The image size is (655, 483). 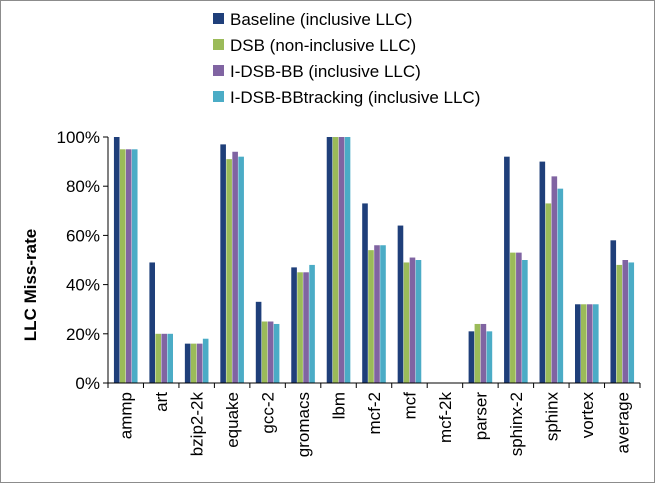 What do you see at coordinates (83, 285) in the screenshot?
I see `y-tick-label: 40%` at bounding box center [83, 285].